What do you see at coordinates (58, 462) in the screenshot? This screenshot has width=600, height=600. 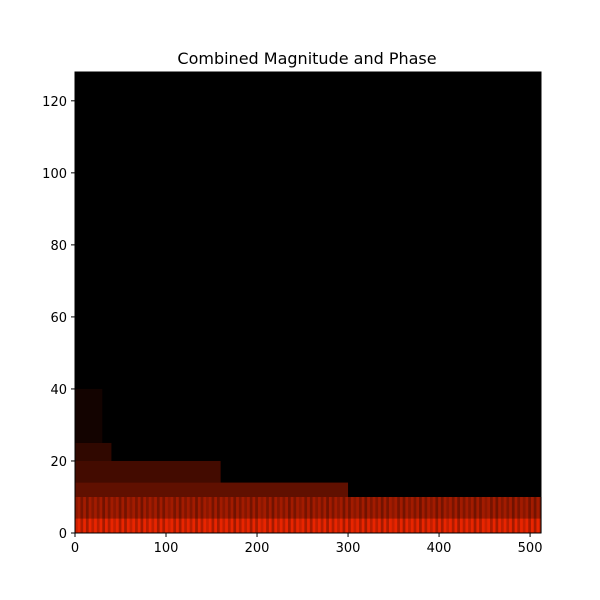 I see `y-tick-label: 20` at bounding box center [58, 462].